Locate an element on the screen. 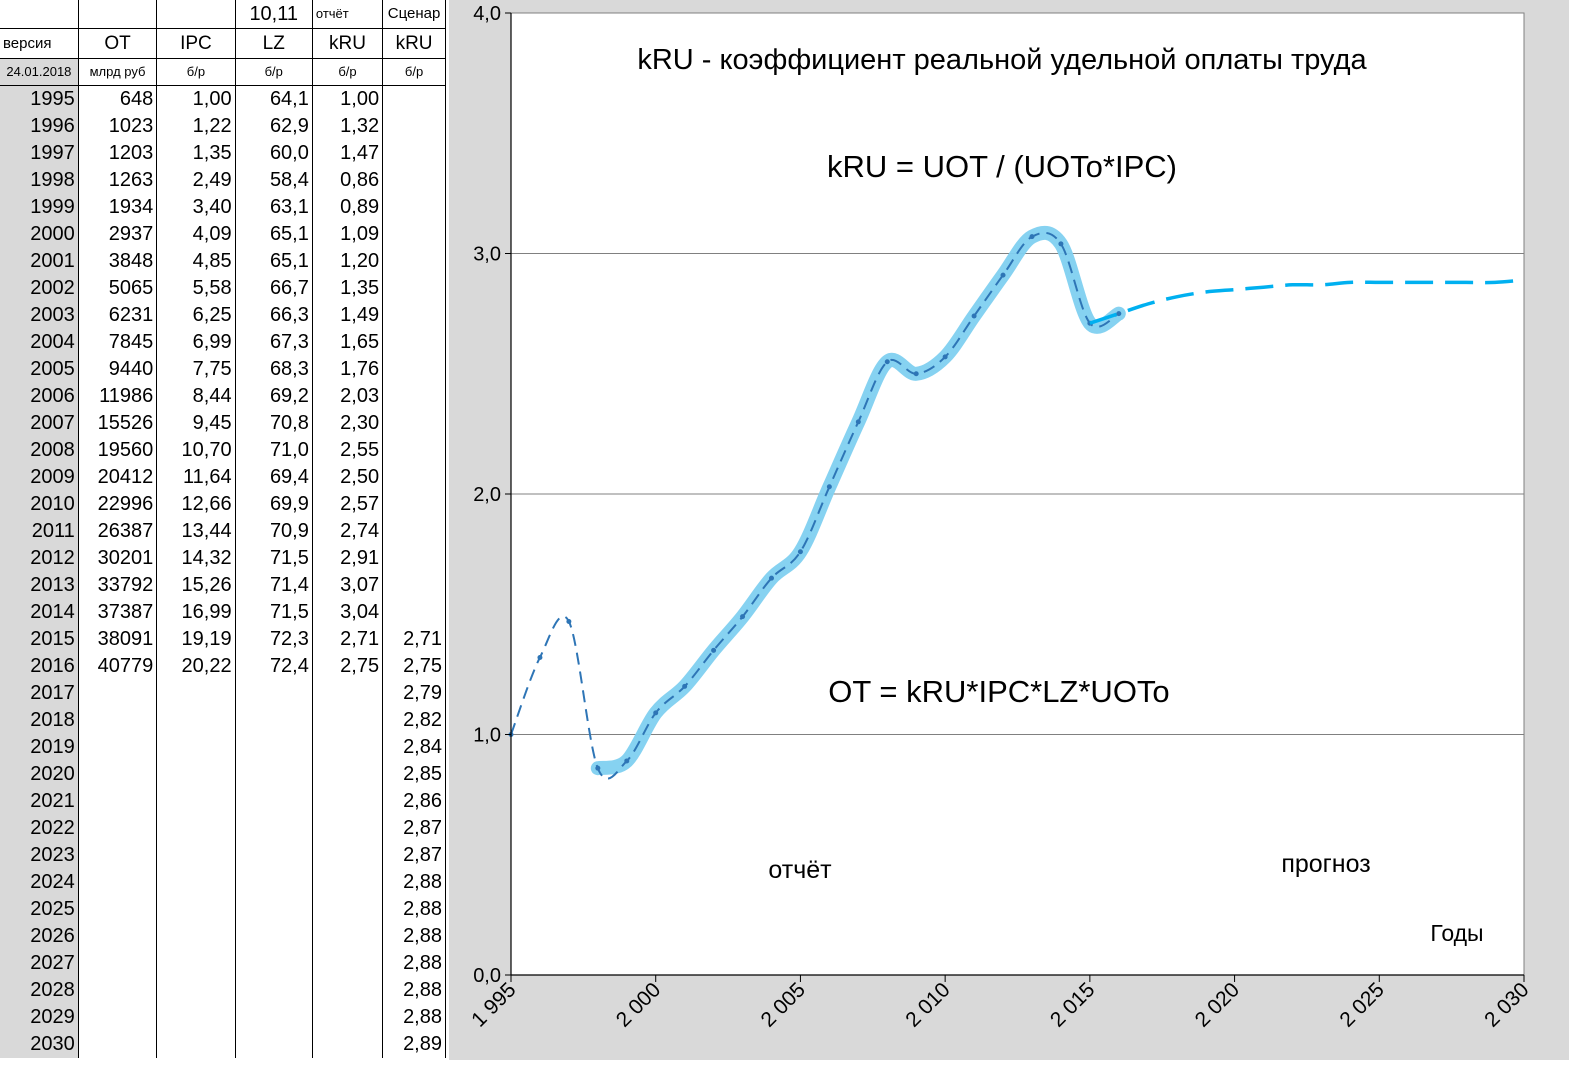  table-cell-0: 2028 is located at coordinates (39, 990).